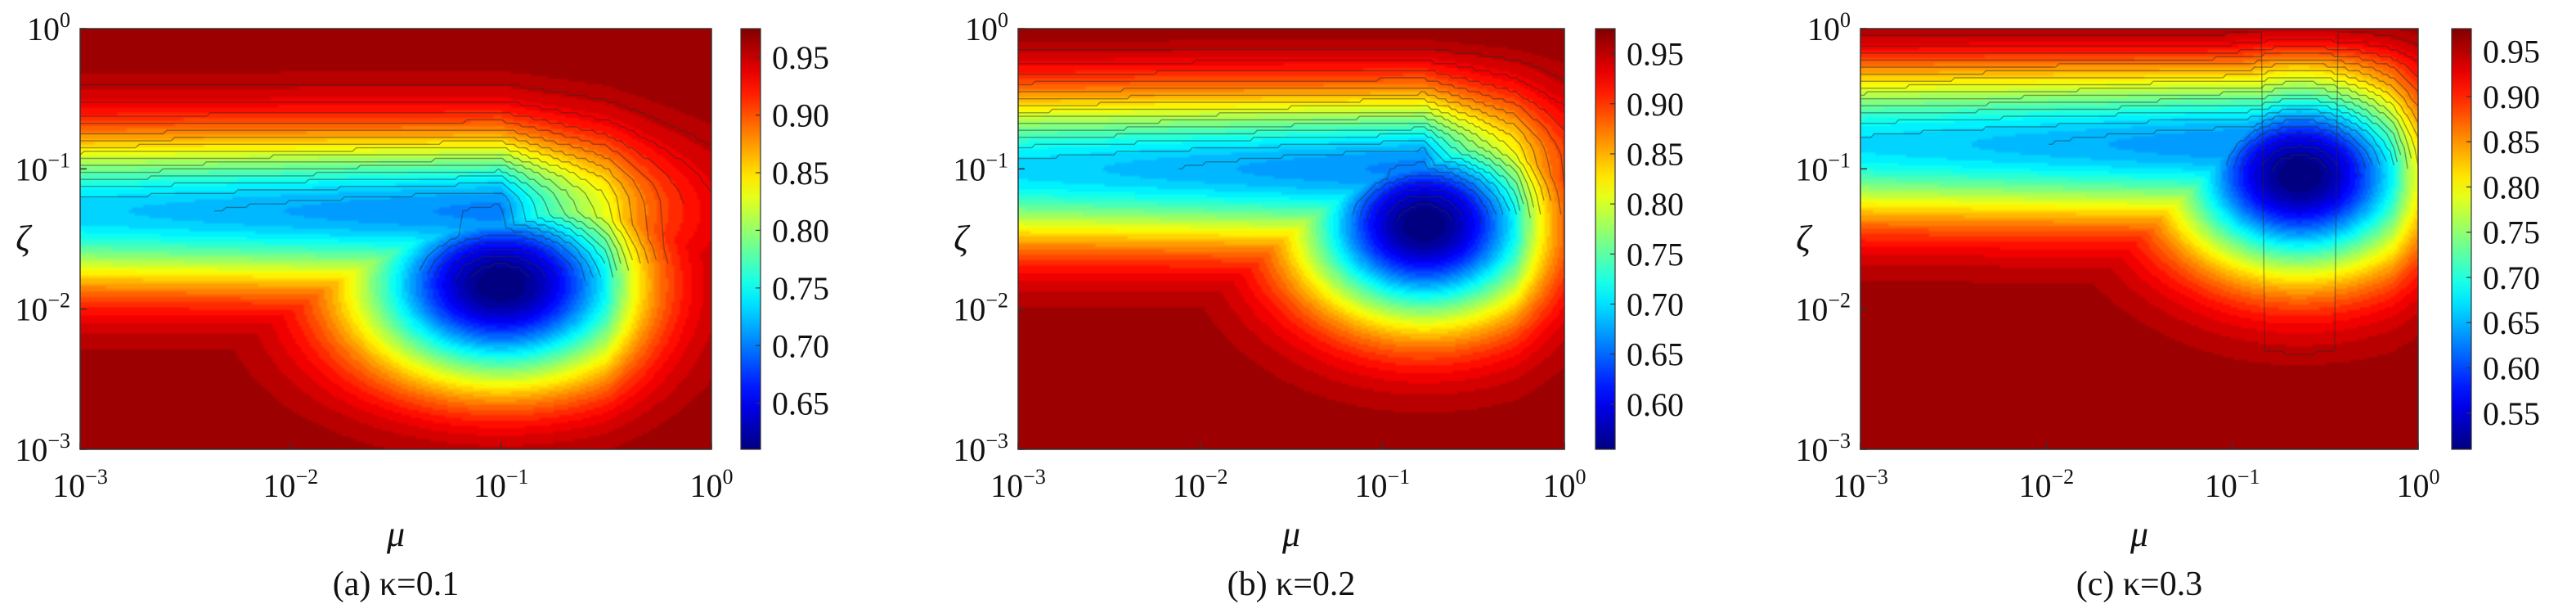 This screenshot has width=2576, height=613. Describe the element at coordinates (1291, 584) in the screenshot. I see `panel-caption: (b) κ=0.2` at that location.